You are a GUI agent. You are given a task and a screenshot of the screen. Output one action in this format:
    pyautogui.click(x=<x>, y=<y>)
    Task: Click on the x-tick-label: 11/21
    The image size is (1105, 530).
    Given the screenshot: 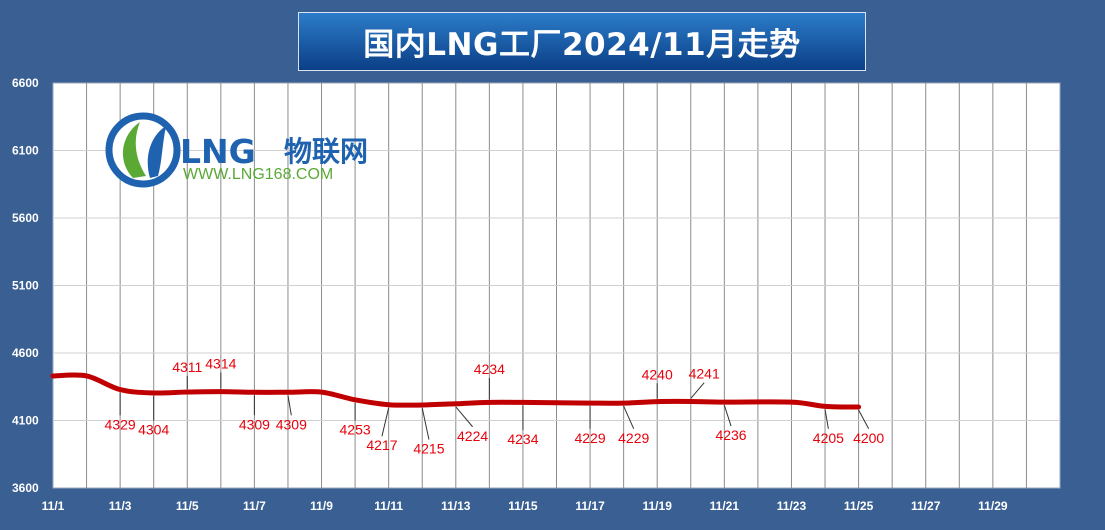 What is the action you would take?
    pyautogui.click(x=725, y=506)
    